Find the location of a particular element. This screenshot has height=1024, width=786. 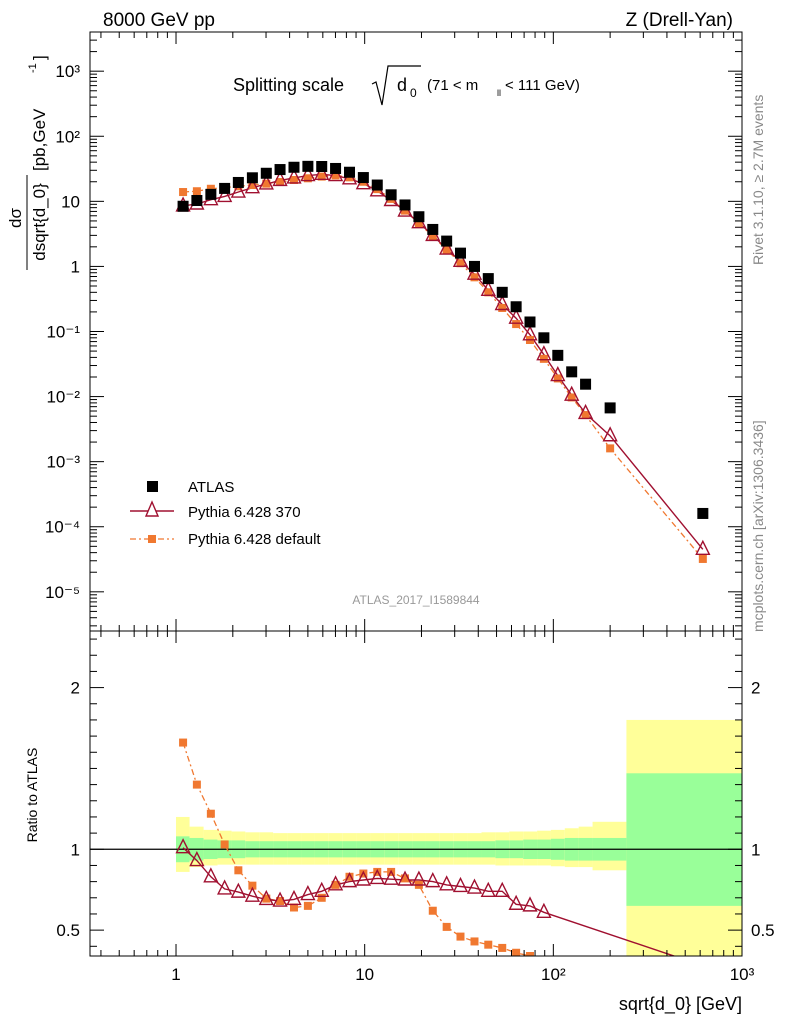

band-inner is located at coordinates (684, 839).